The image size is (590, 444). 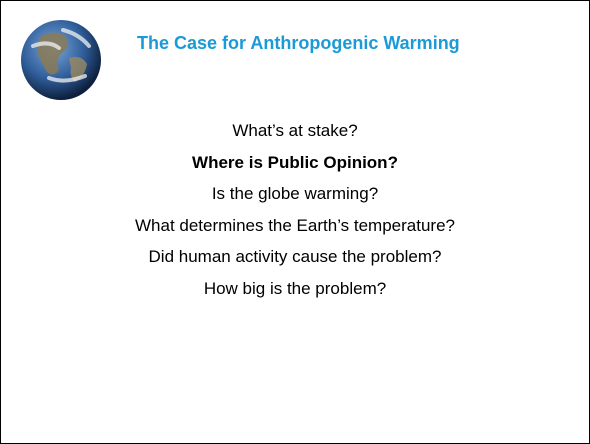 What do you see at coordinates (295, 288) in the screenshot?
I see `agenda-item: How big is the problem?` at bounding box center [295, 288].